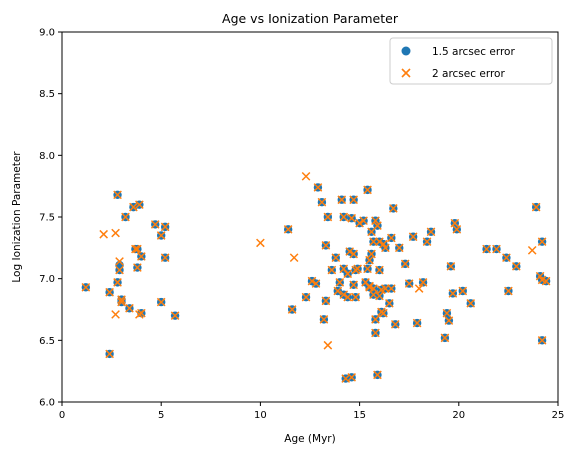  Describe the element at coordinates (260, 415) in the screenshot. I see `x-tick-label: 10` at that location.